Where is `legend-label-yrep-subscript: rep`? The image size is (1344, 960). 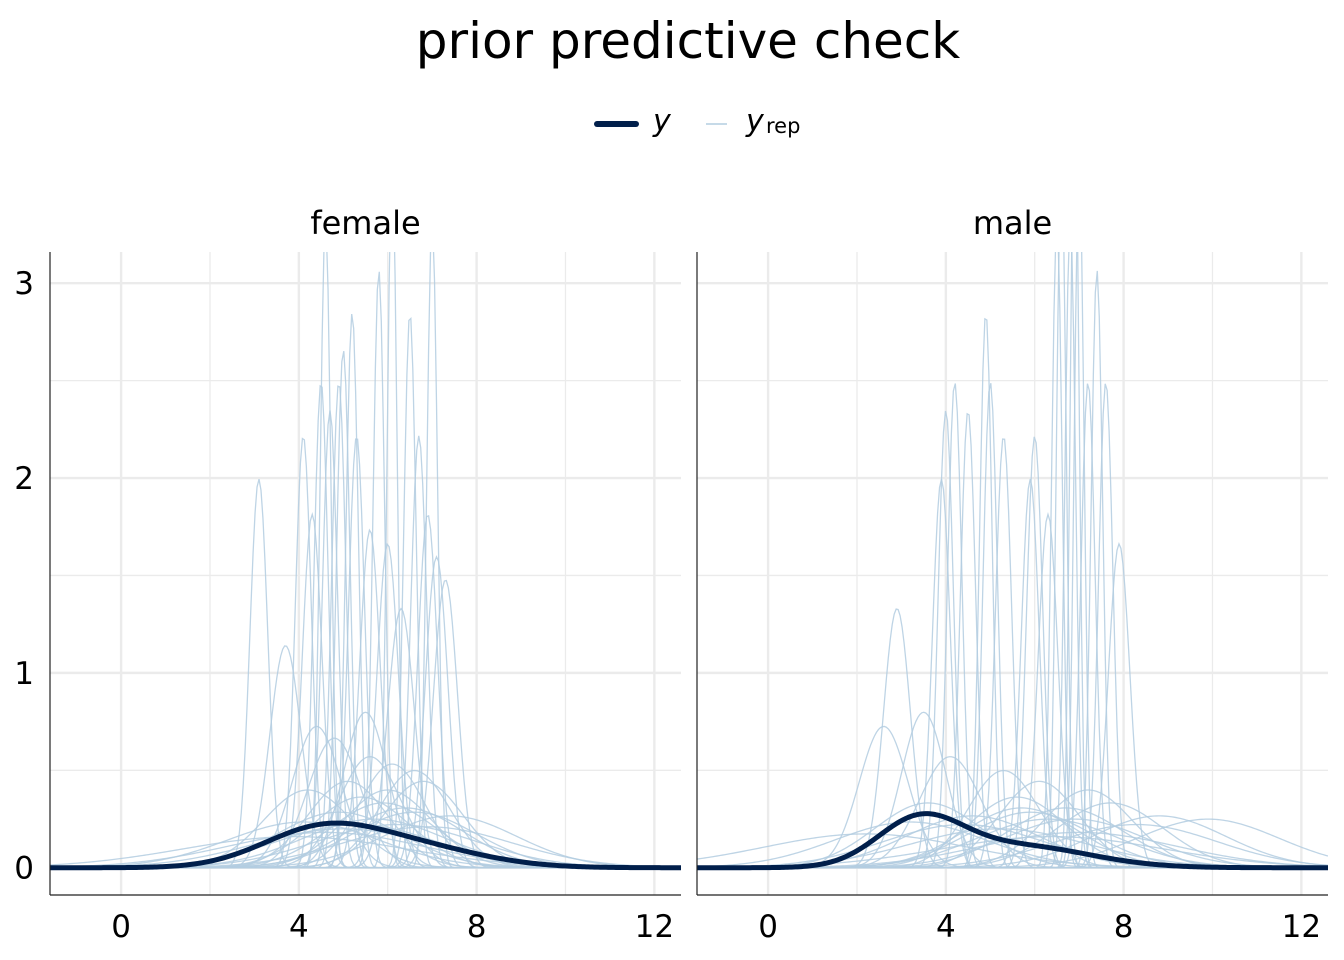
legend-label-yrep-subscript: rep is located at coordinates (783, 126).